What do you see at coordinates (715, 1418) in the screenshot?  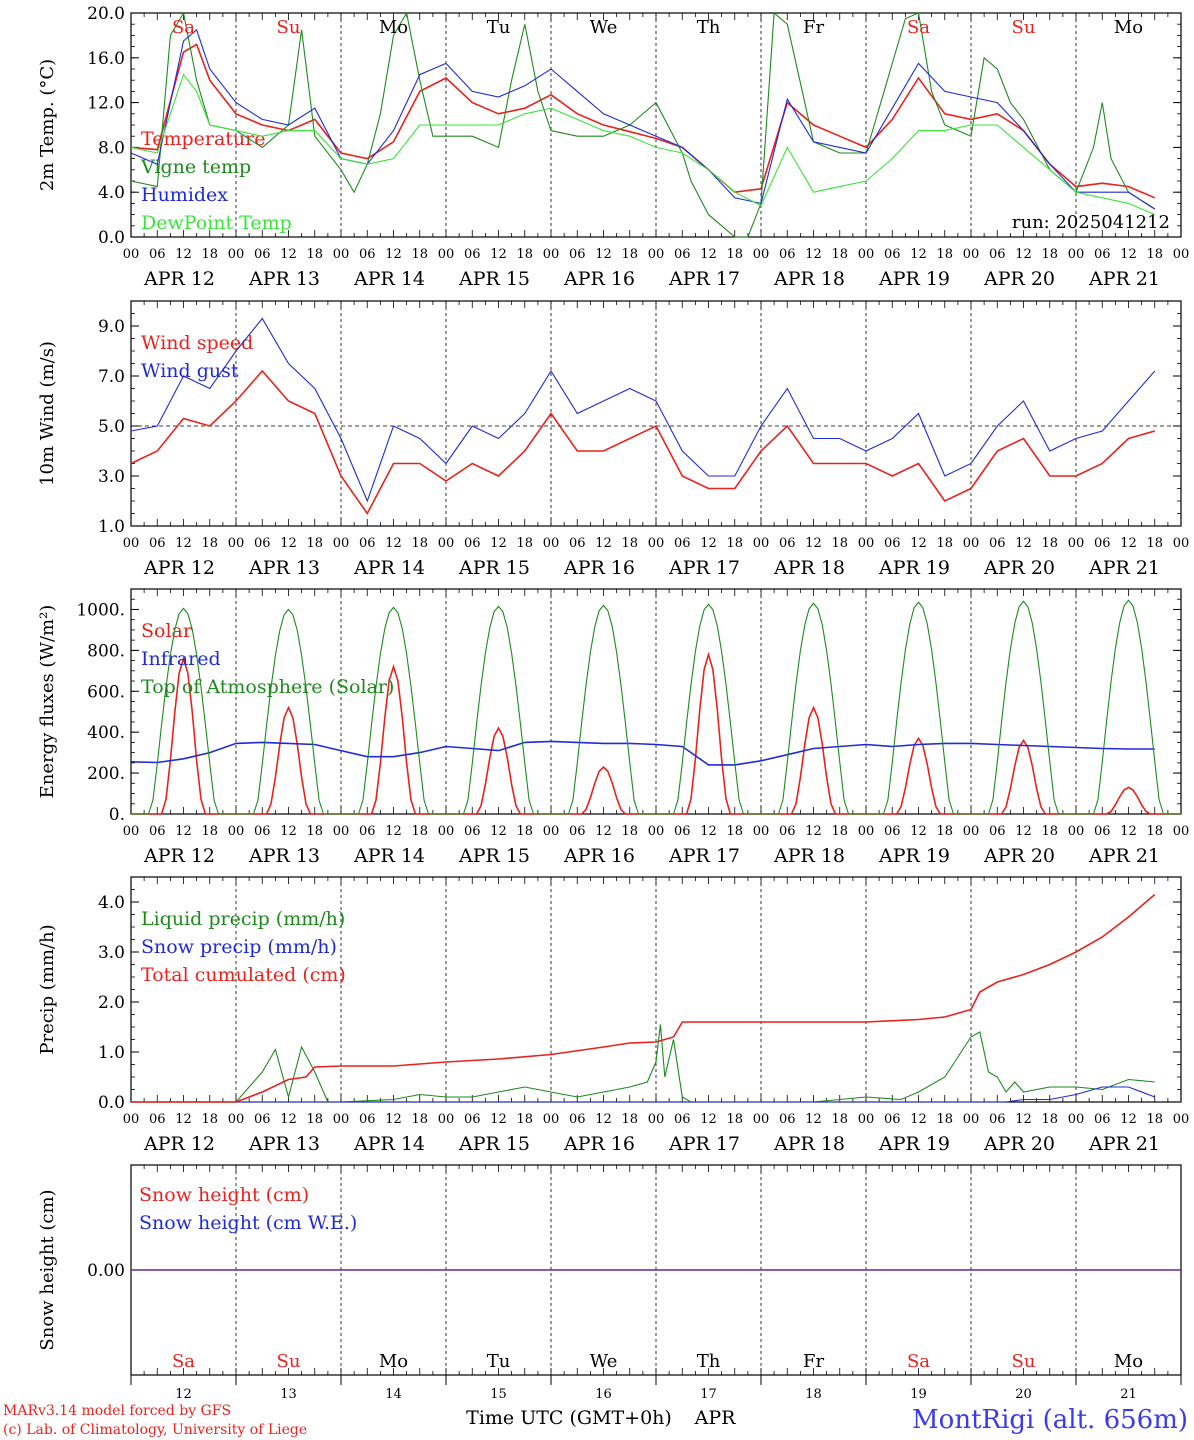 I see `month-label: APR` at bounding box center [715, 1418].